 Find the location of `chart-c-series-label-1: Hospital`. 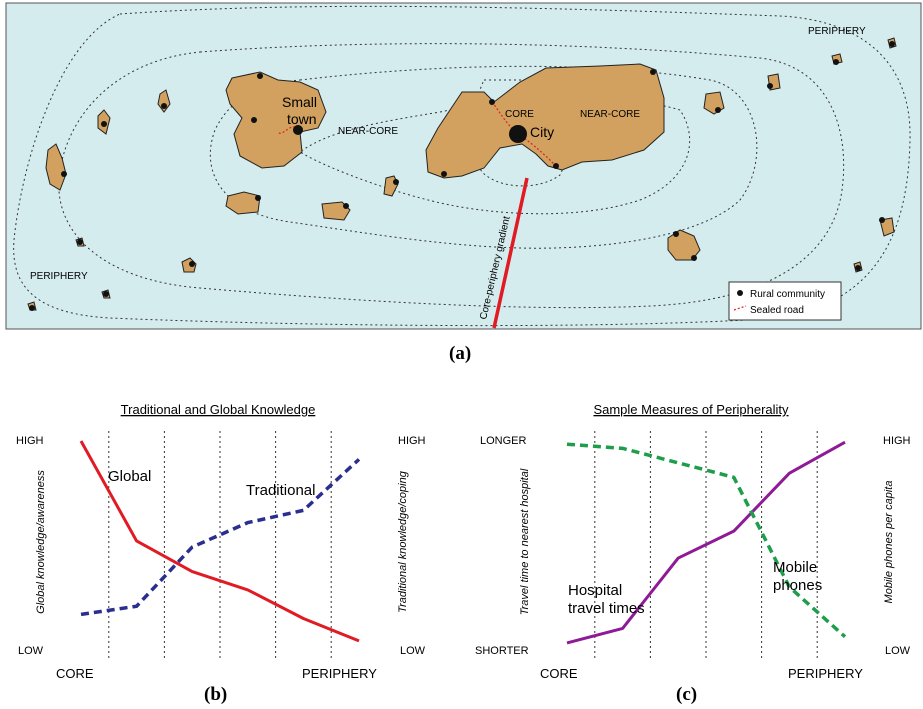

chart-c-series-label-1: Hospital is located at coordinates (595, 590).